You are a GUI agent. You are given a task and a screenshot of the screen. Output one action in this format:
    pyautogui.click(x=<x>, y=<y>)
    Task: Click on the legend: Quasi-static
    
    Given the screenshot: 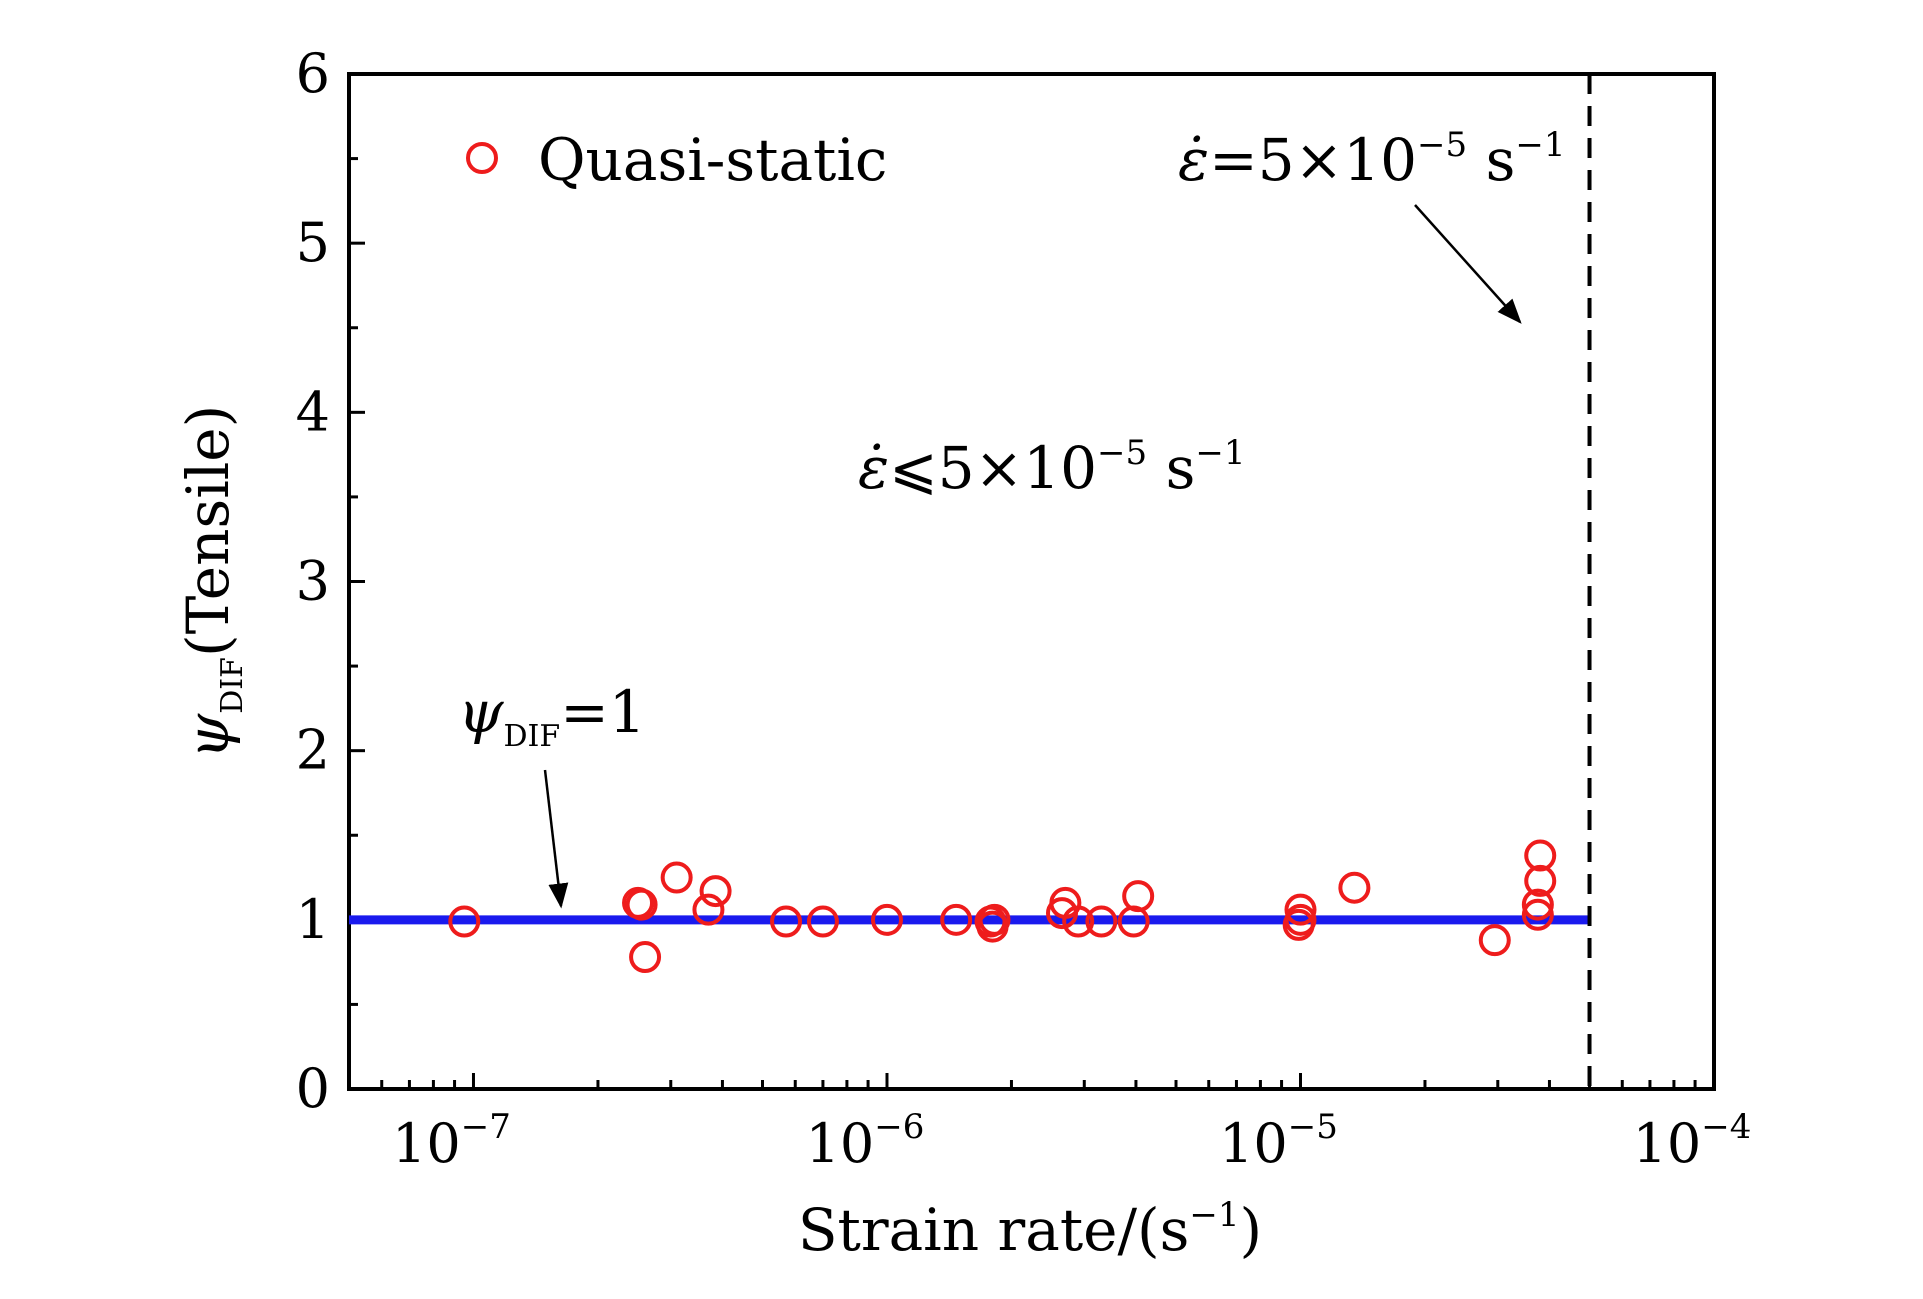 What is the action you would take?
    pyautogui.click(x=676, y=160)
    